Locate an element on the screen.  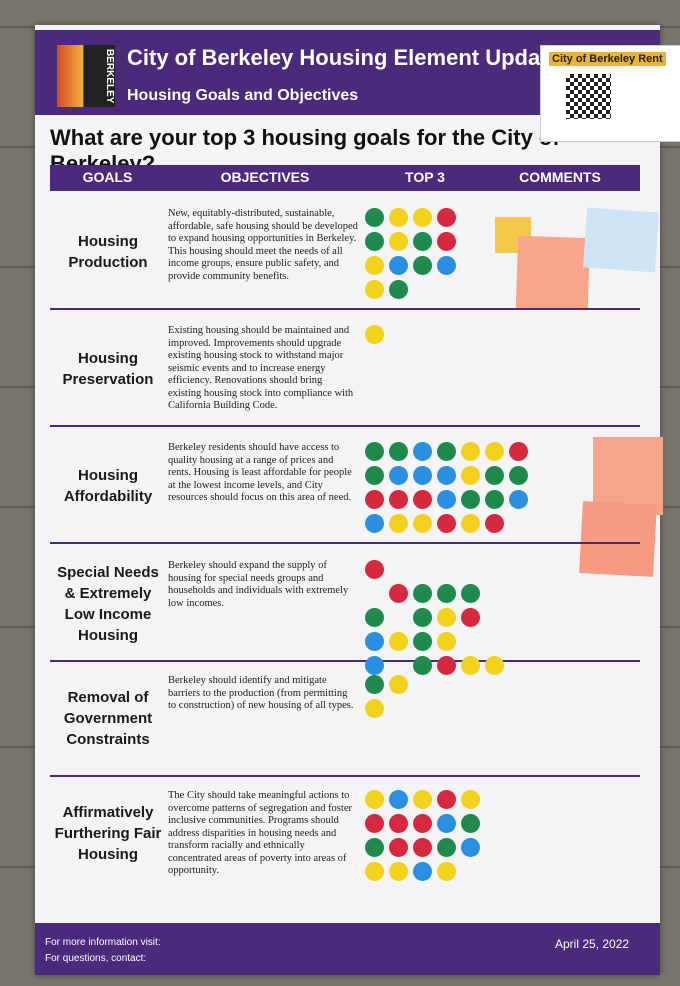
goal: Housing Affordability is located at coordinates (108, 485).